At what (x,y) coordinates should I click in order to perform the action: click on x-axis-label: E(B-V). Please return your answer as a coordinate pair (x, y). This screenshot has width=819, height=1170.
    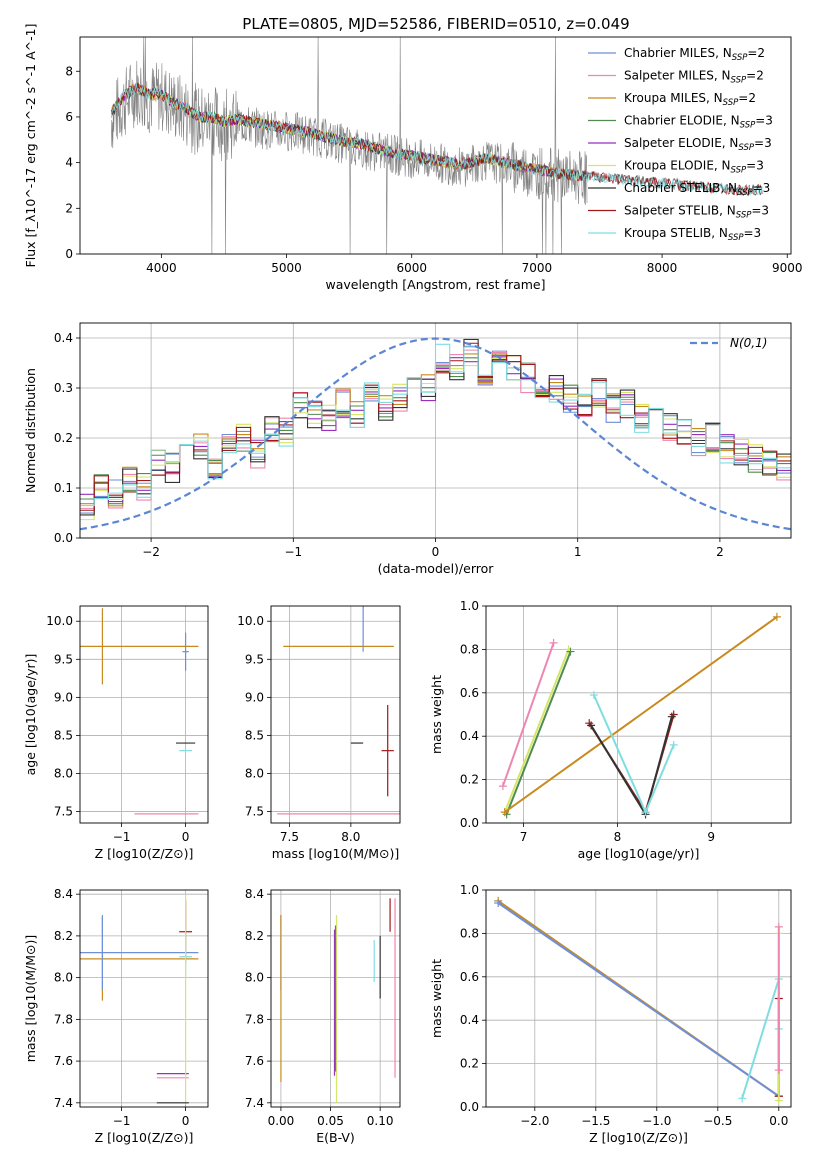
    Looking at the image, I should click on (335, 1137).